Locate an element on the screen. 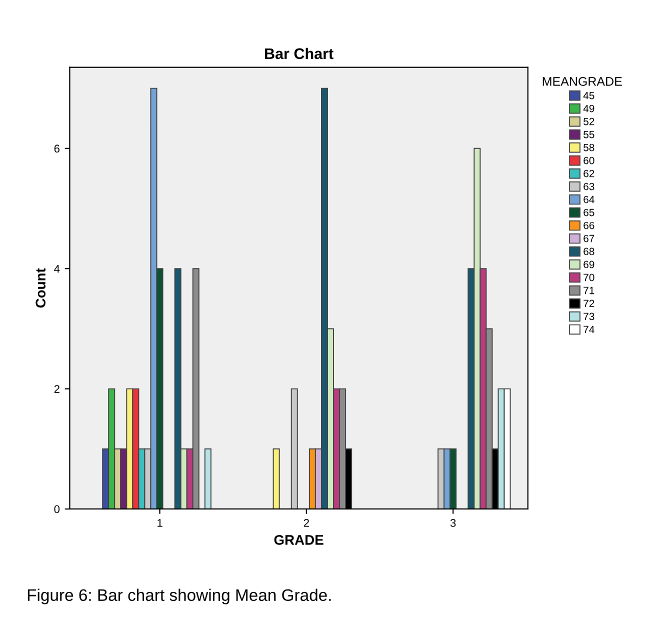 This screenshot has height=623, width=664. y-axis-title: Count is located at coordinates (41, 288).